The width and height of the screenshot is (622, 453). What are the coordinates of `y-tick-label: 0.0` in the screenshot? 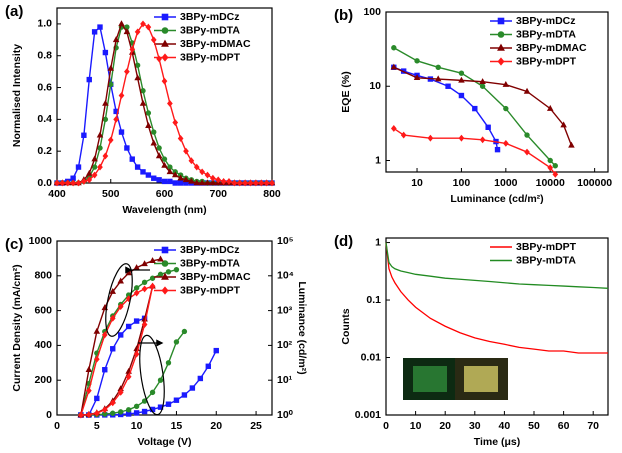 It's located at (44, 183).